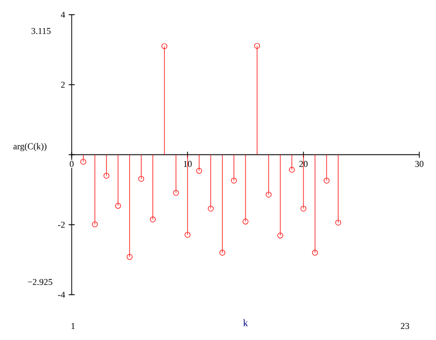  What do you see at coordinates (63, 85) in the screenshot?
I see `y-tick-label: 2` at bounding box center [63, 85].